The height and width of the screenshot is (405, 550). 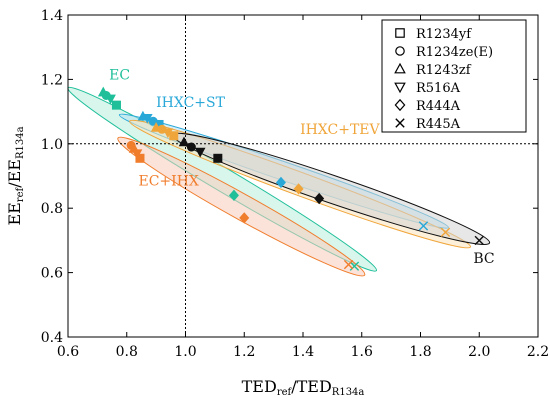 I want to click on point-ec-ihx-r445a, so click(x=348, y=264).